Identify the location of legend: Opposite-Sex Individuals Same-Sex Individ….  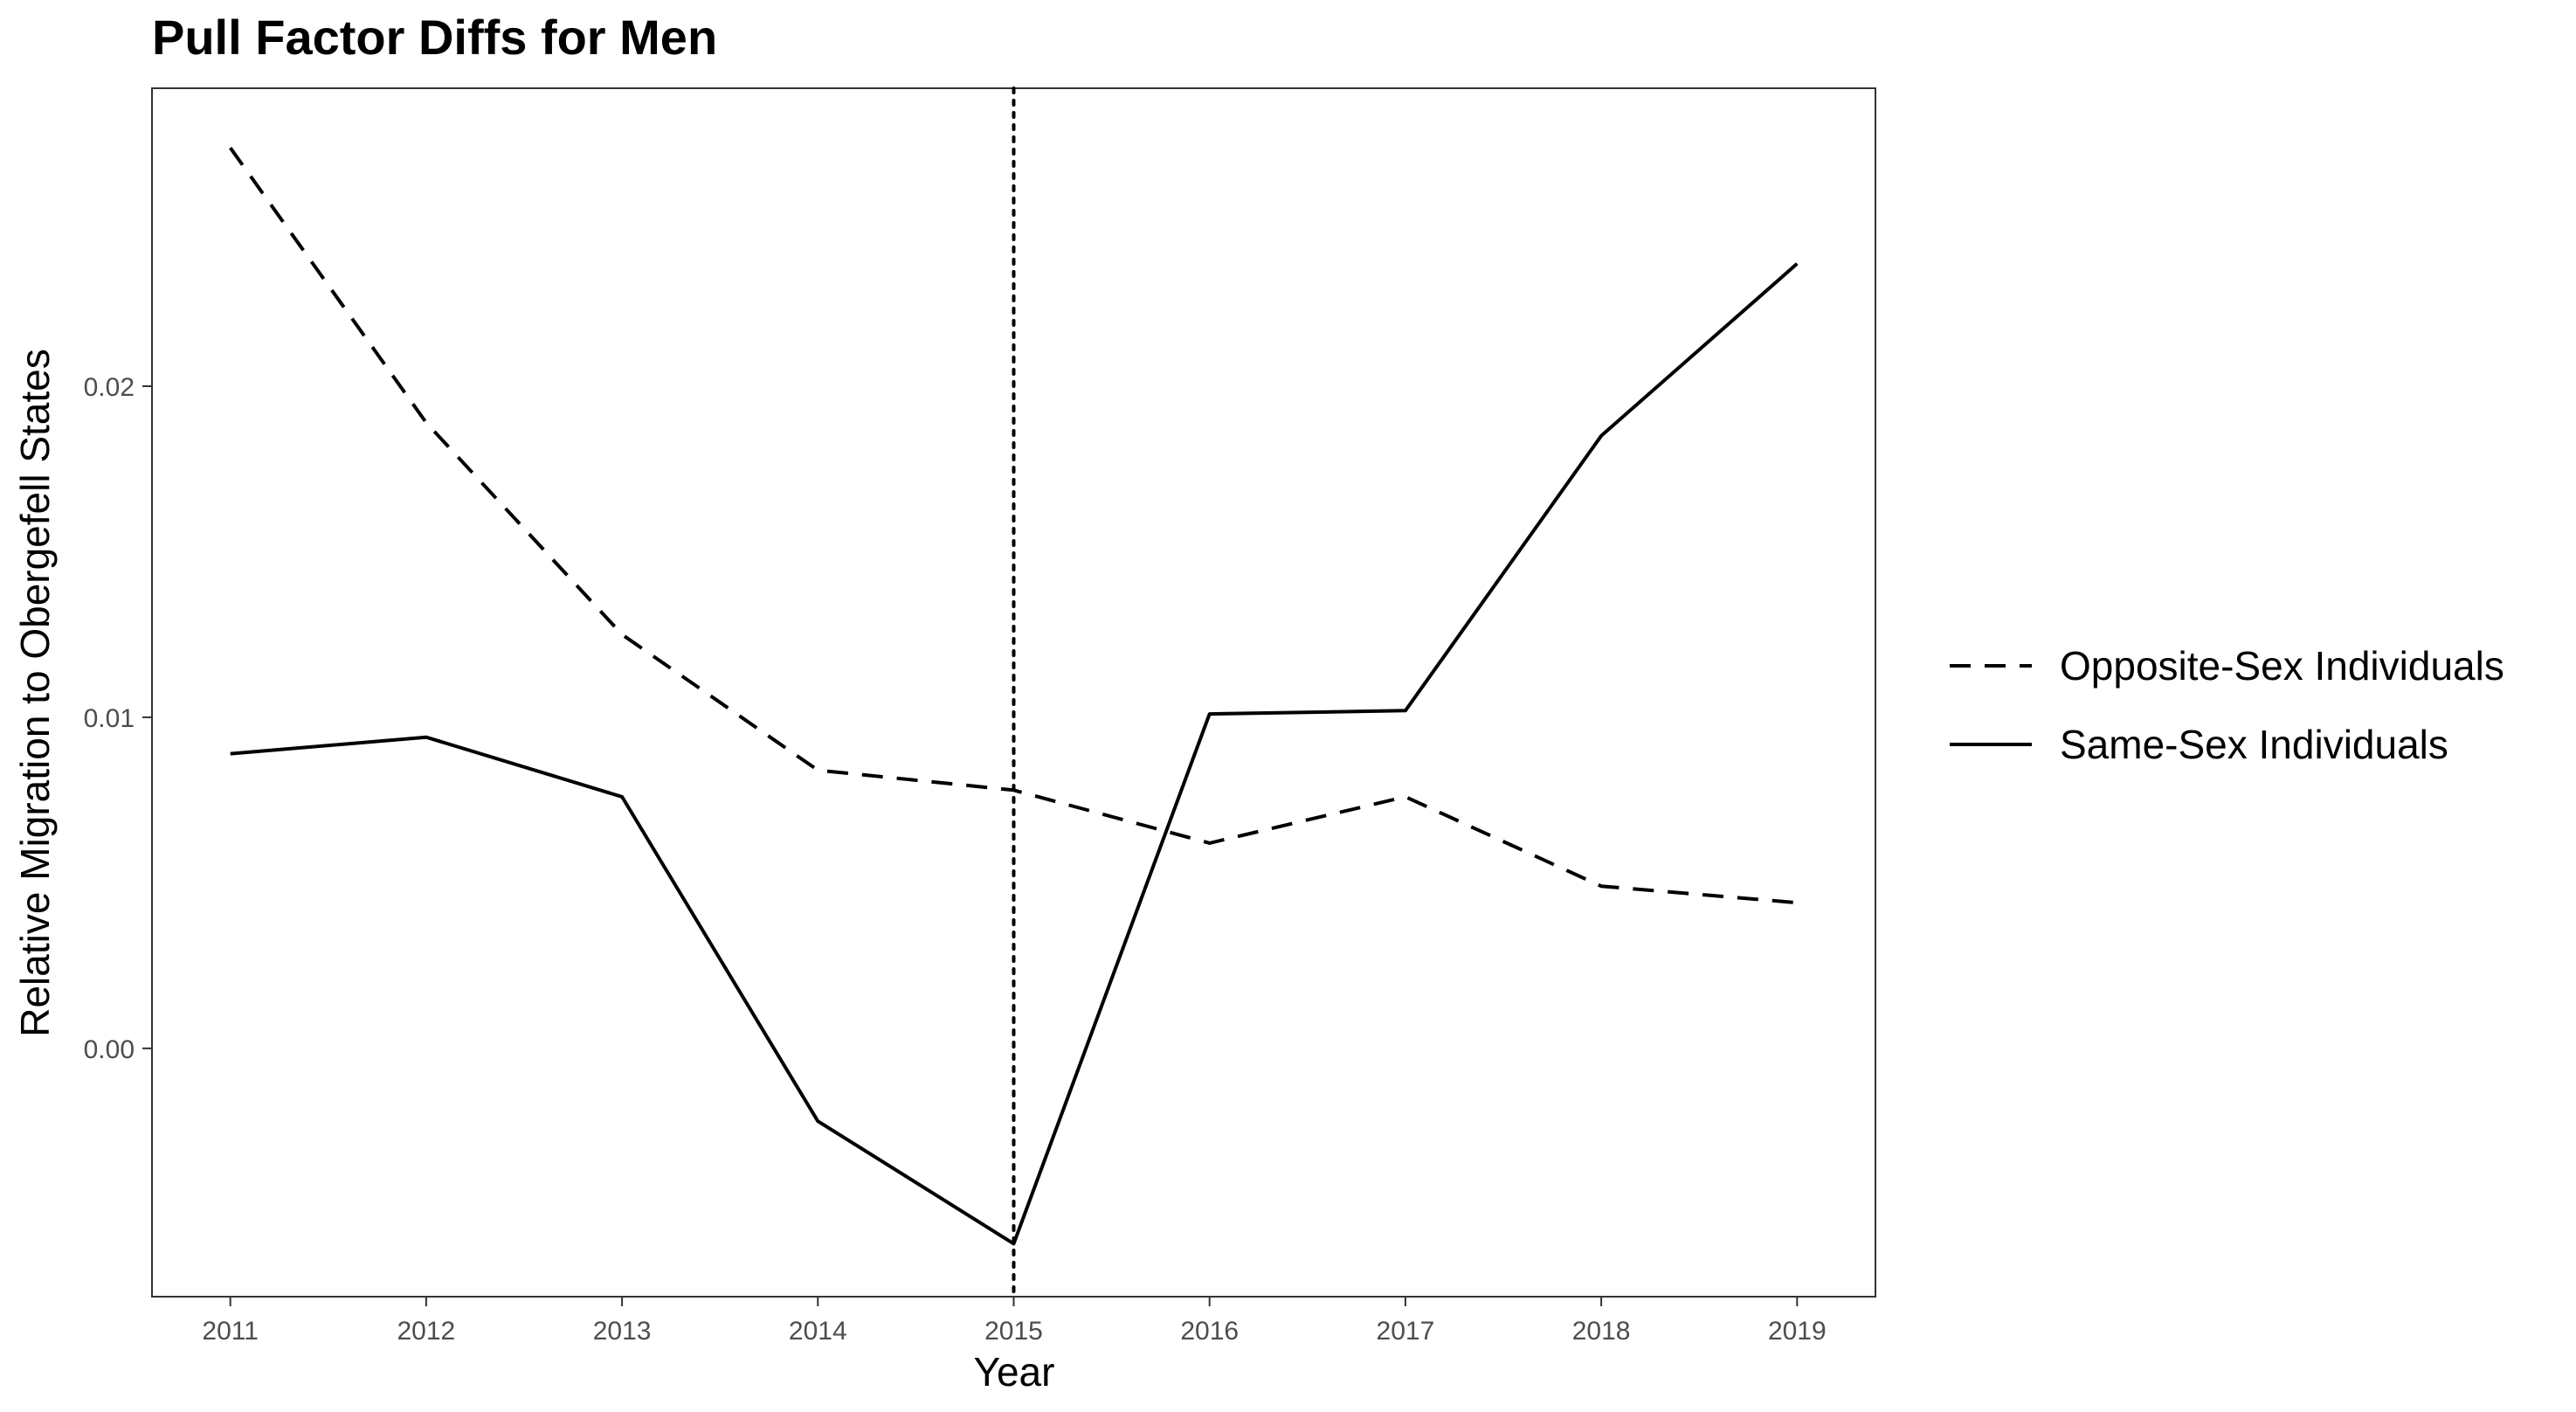
(2227, 705).